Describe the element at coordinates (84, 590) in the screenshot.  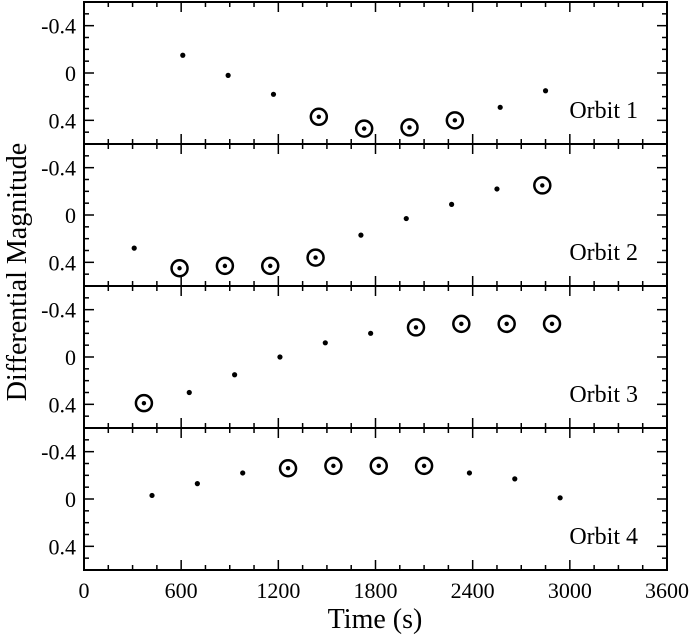
I see `x-tick-label: 0` at that location.